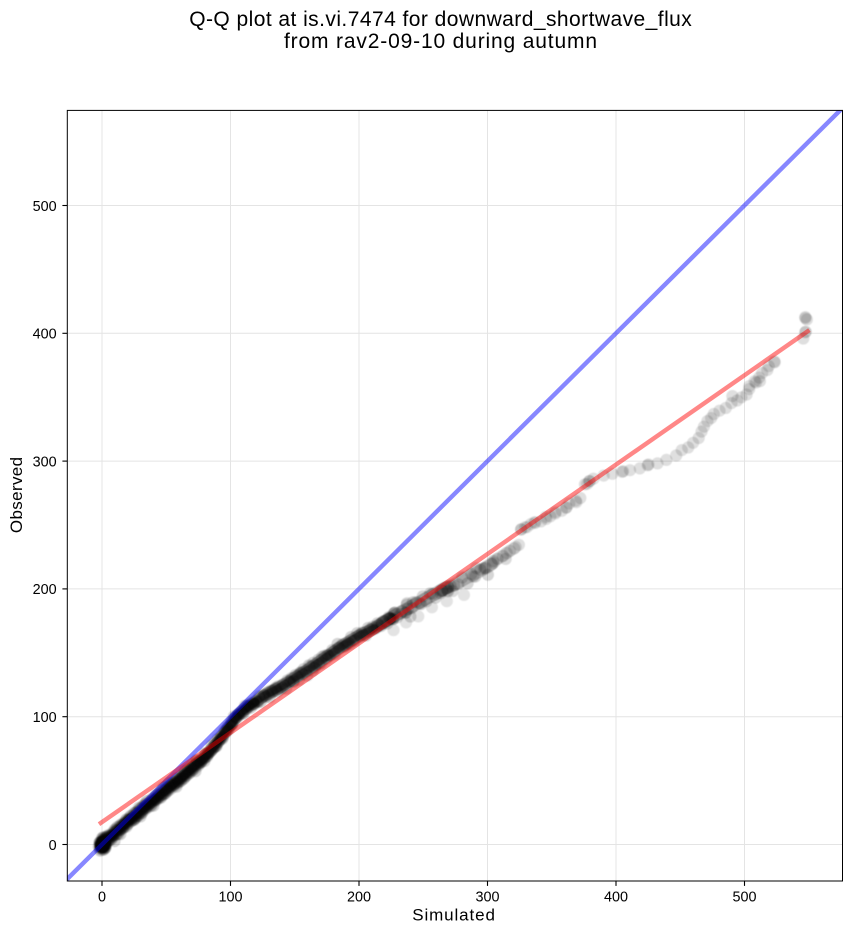 This screenshot has width=851, height=939. What do you see at coordinates (440, 41) in the screenshot?
I see `svg-text: from rav2-09-10 during autumn` at bounding box center [440, 41].